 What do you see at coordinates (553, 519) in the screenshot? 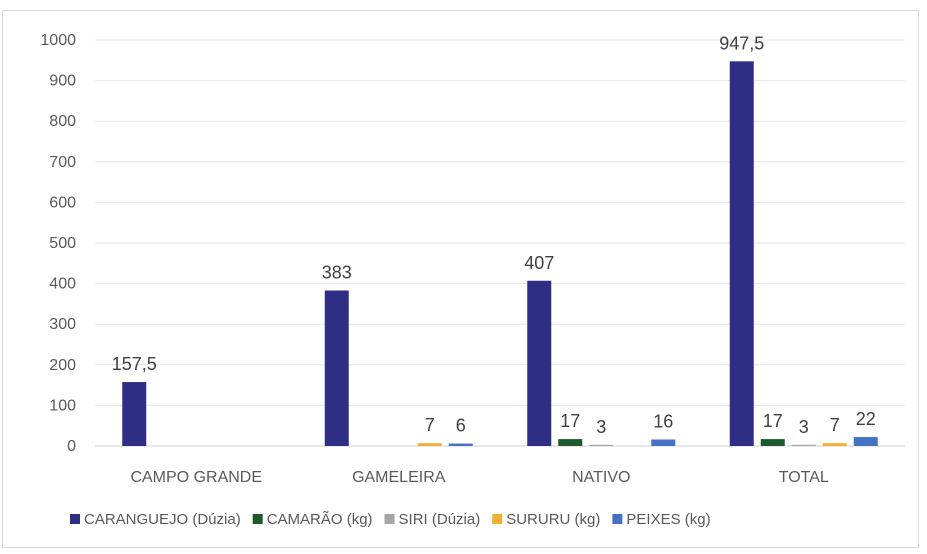
I see `legend-label: SURURU (kg)` at bounding box center [553, 519].